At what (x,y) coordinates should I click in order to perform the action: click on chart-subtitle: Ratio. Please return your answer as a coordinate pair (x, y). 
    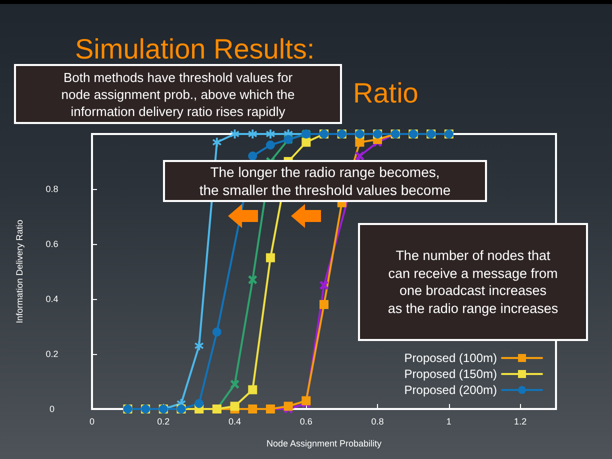
    Looking at the image, I should click on (385, 93).